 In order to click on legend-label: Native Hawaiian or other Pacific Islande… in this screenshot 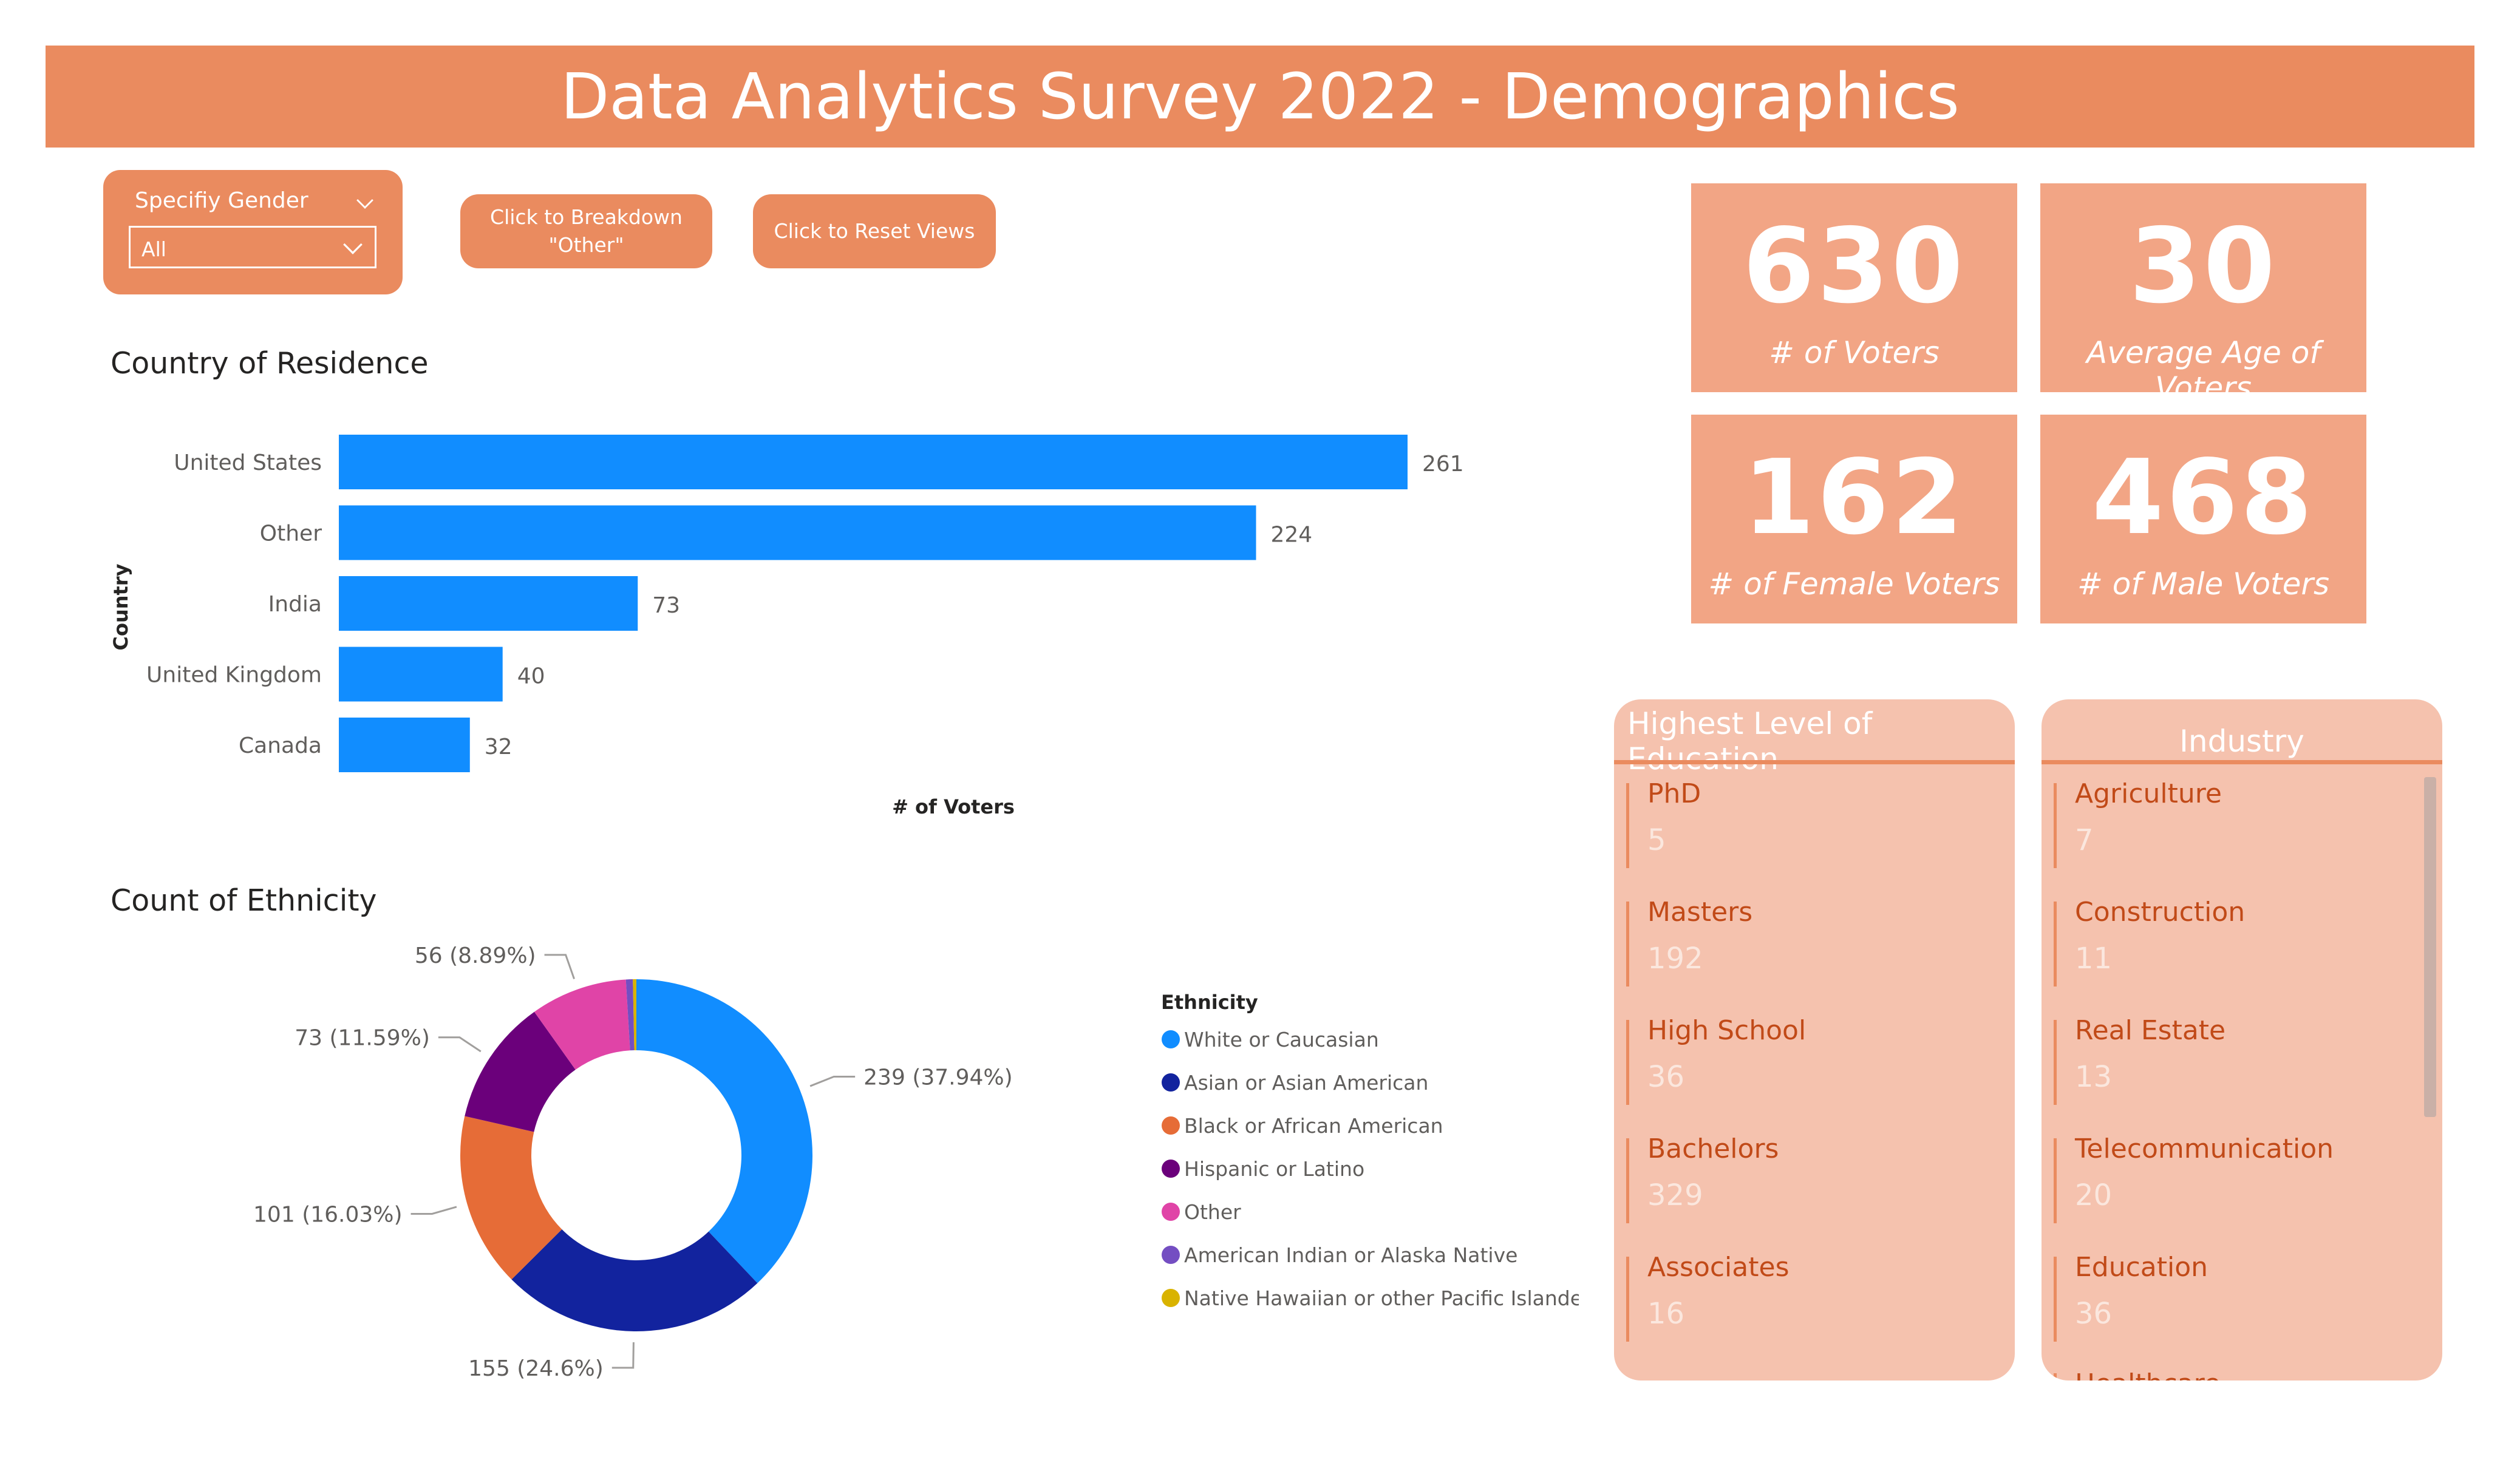, I will do `click(1381, 1298)`.